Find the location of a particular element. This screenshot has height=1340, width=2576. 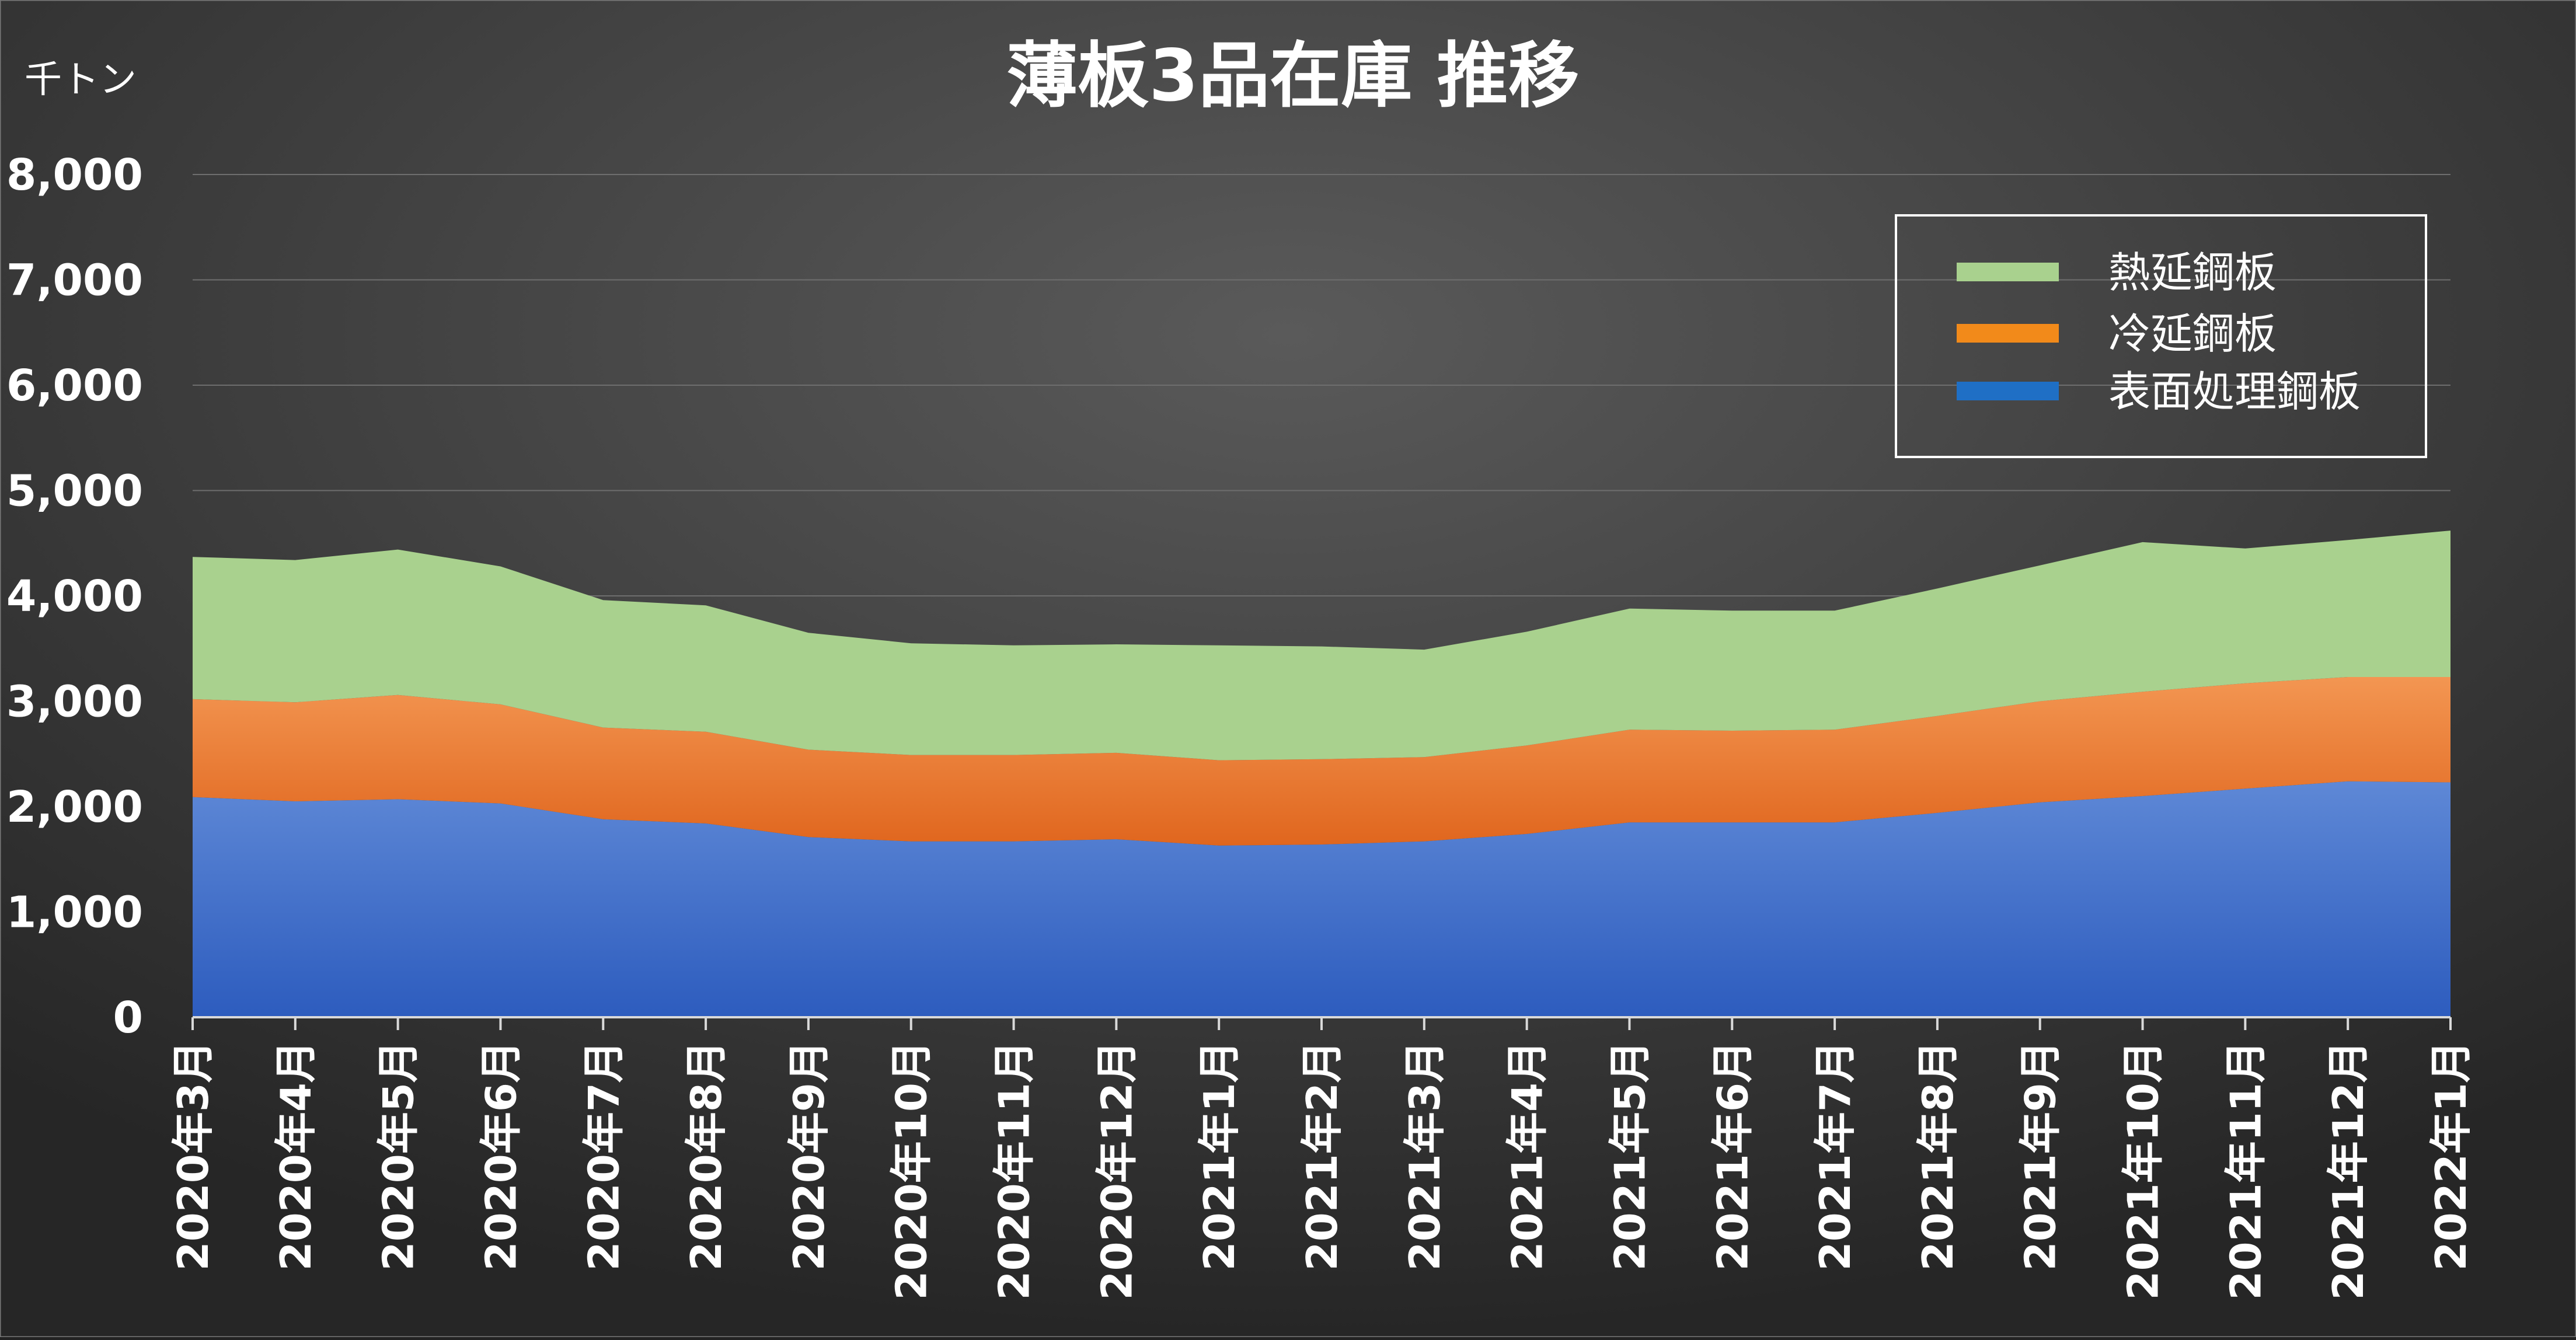

area-熱延鋼板 is located at coordinates (1322, 645).